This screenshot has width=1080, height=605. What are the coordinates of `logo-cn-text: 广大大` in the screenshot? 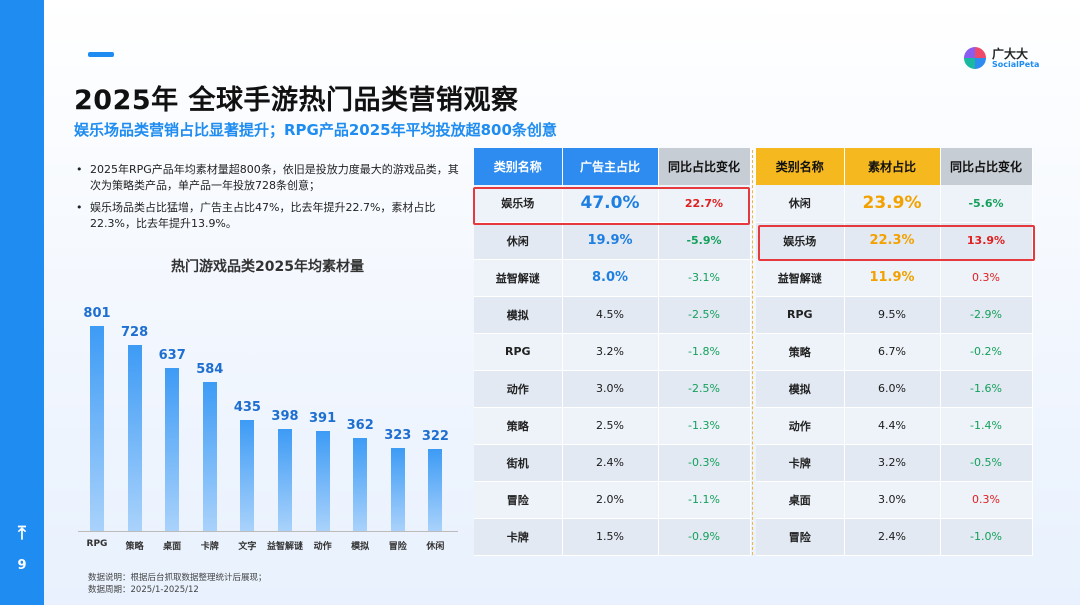 It's located at (1010, 54).